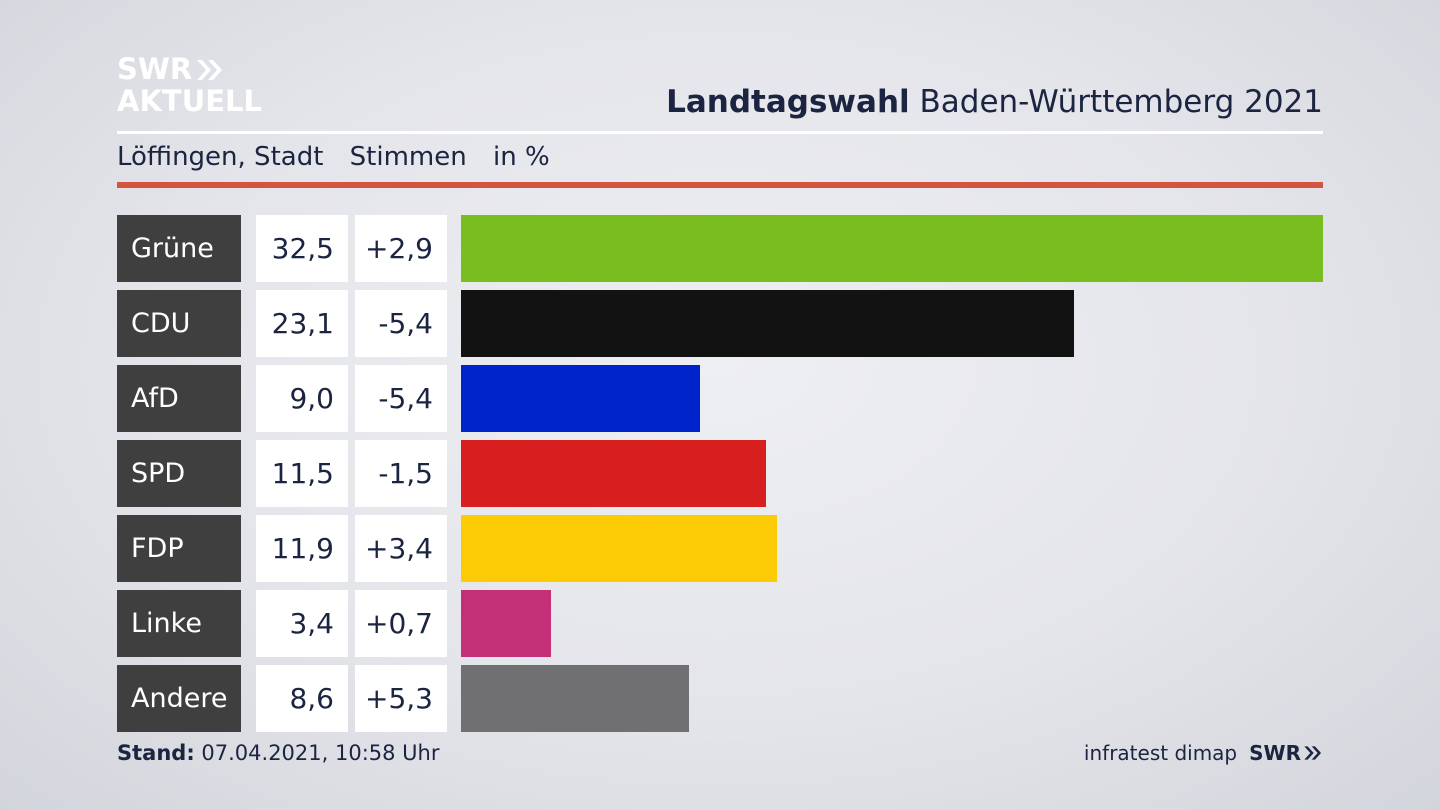  Describe the element at coordinates (179, 323) in the screenshot. I see `party-label: CDU` at that location.